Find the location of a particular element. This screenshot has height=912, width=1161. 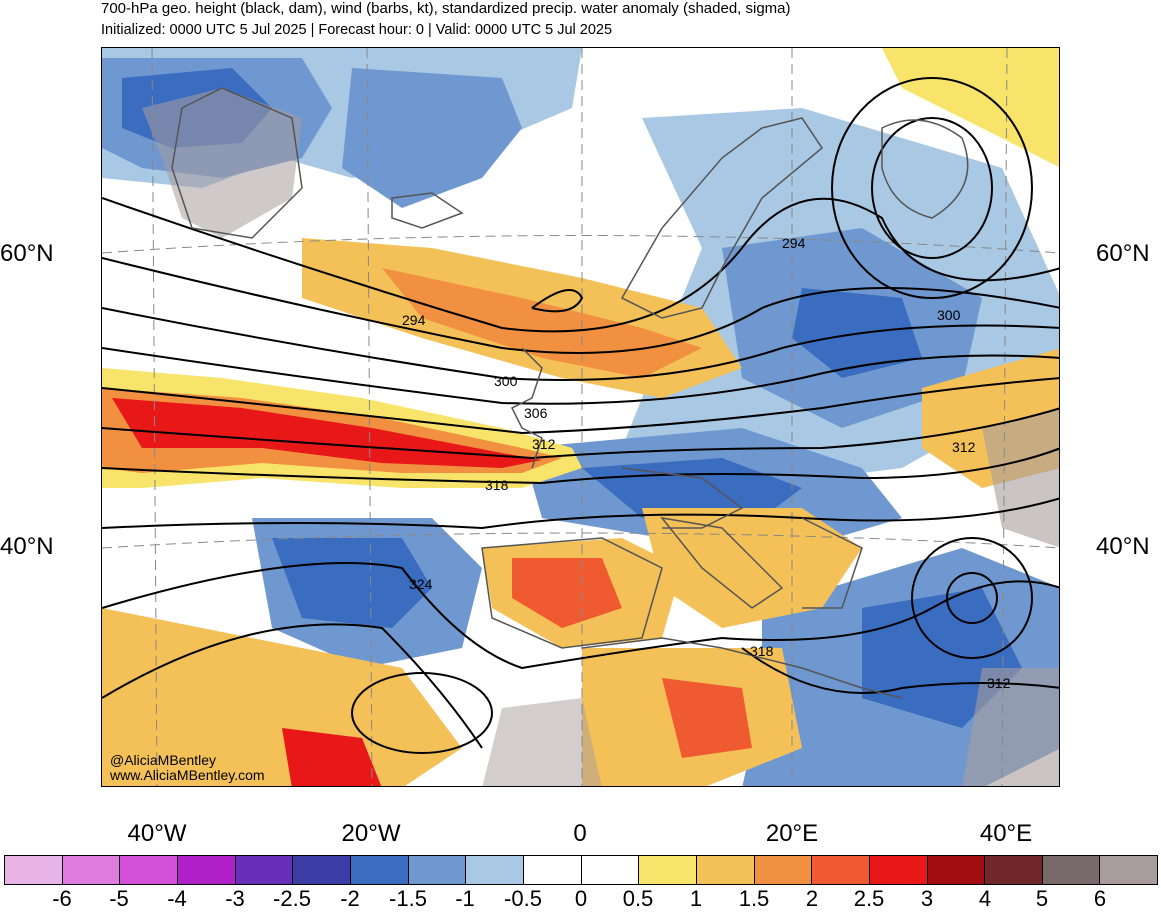

lat-label-right: 40°N is located at coordinates (1123, 546).